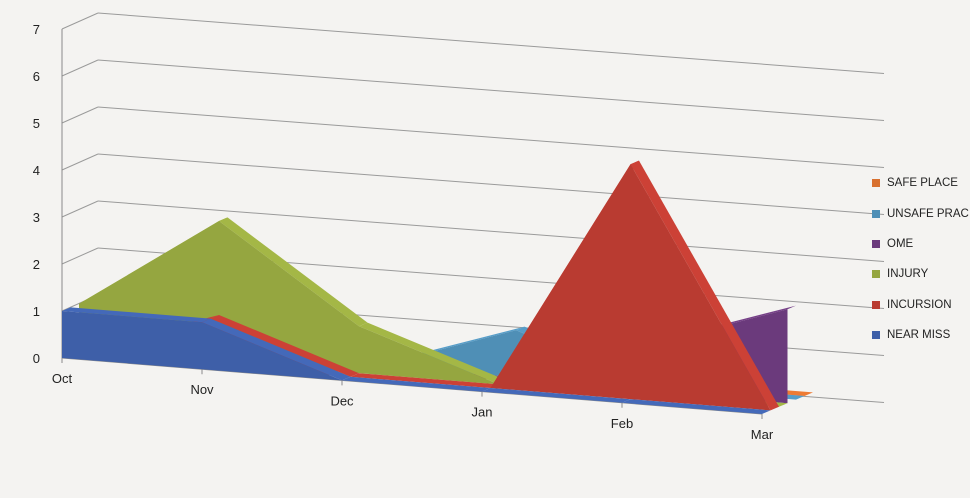 This screenshot has height=498, width=970. Describe the element at coordinates (36, 311) in the screenshot. I see `y-tick-label: 1` at that location.